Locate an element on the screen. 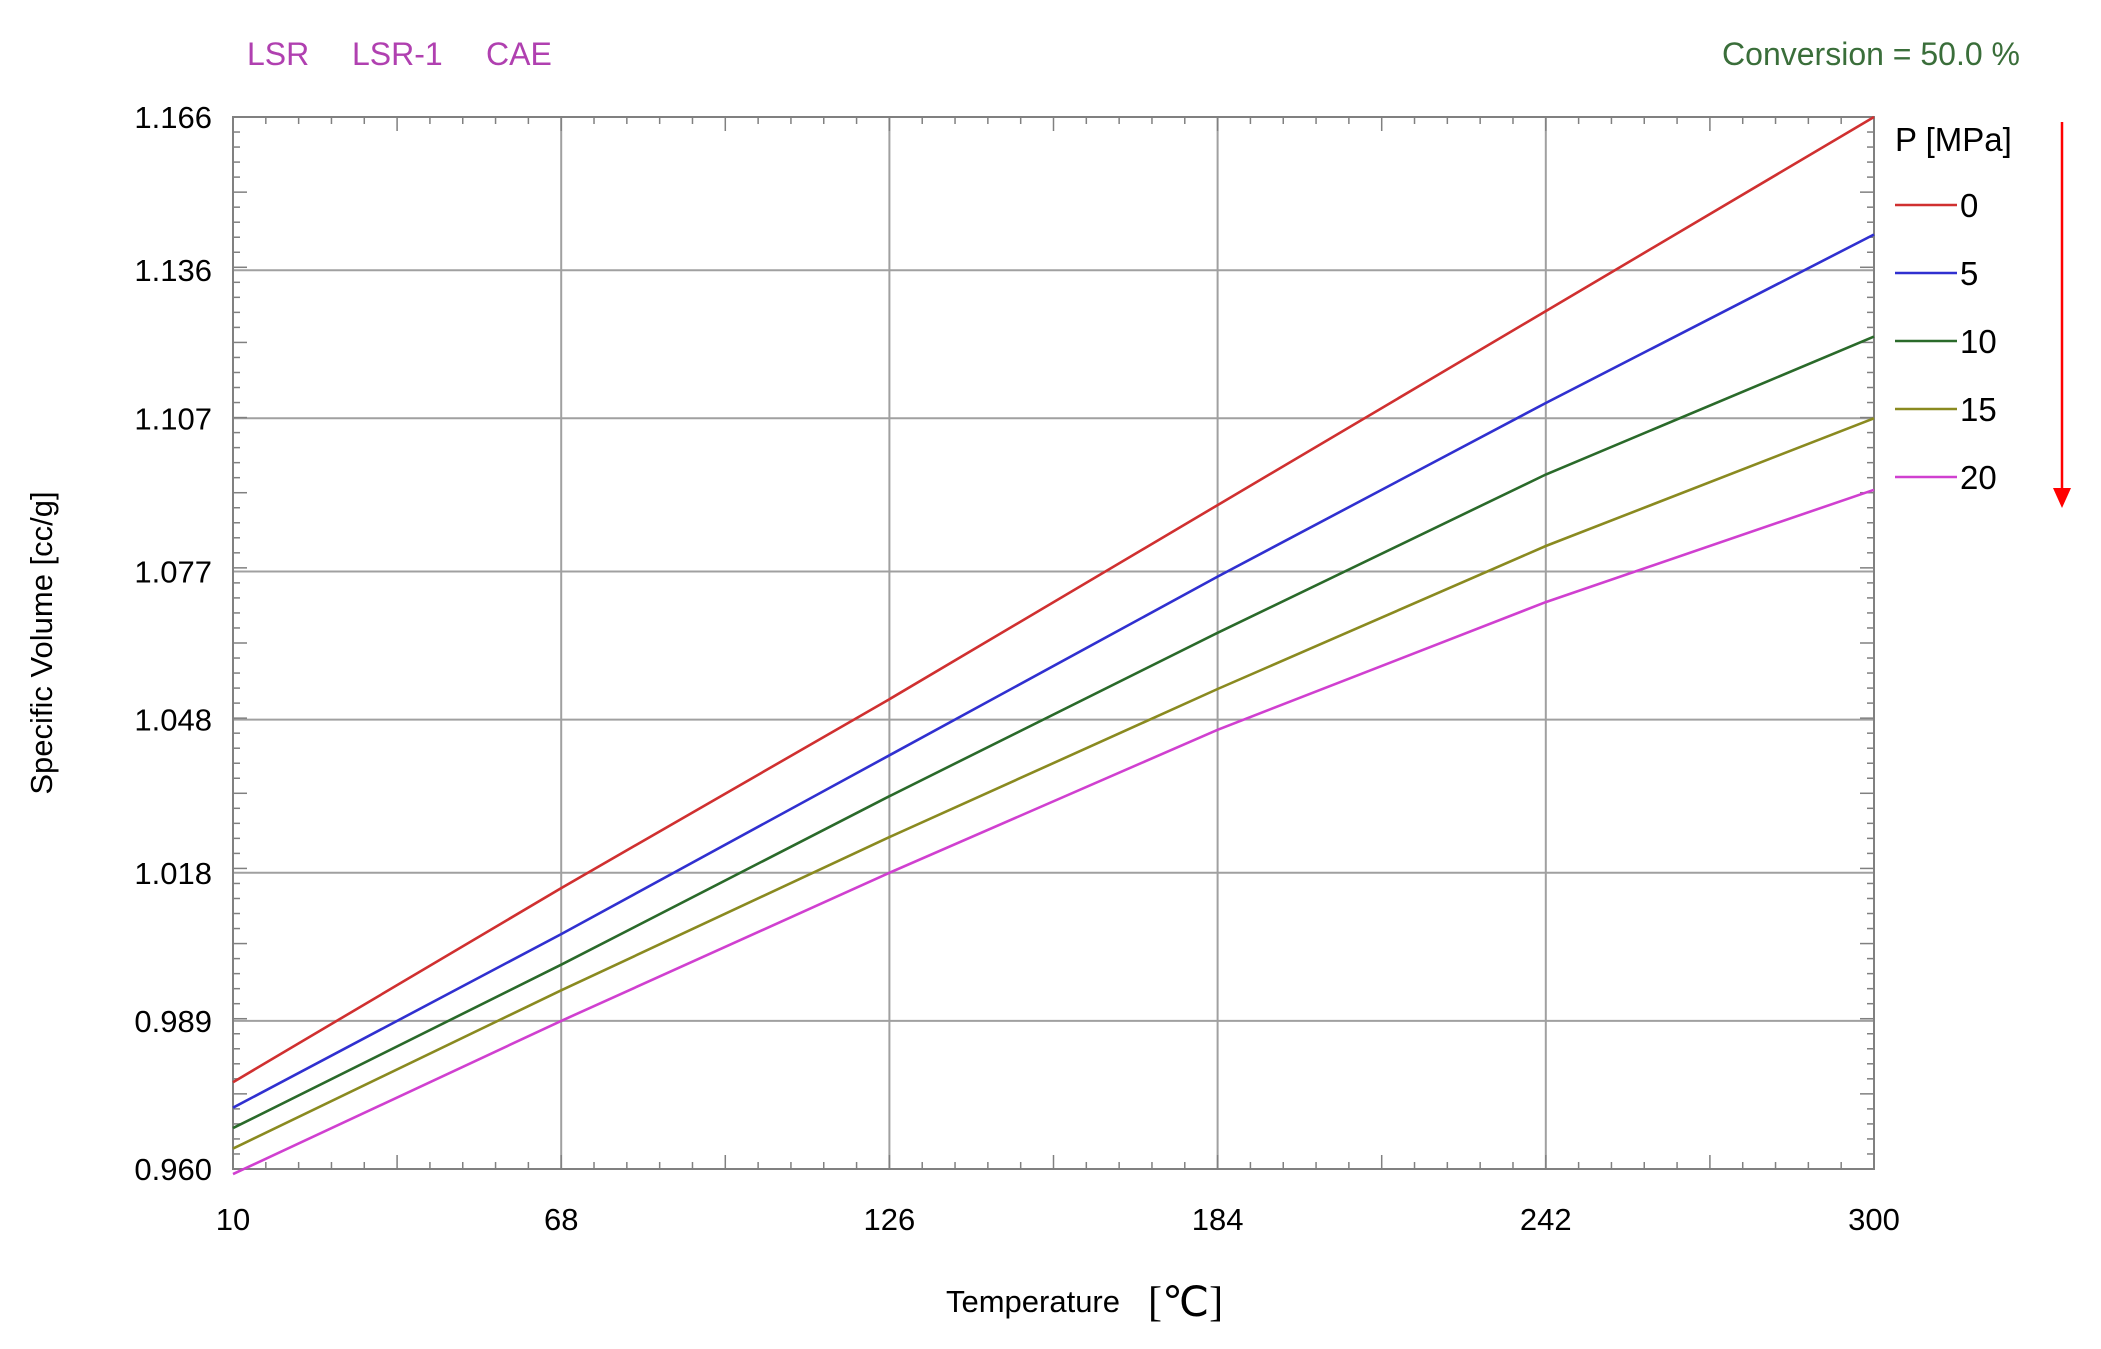 The height and width of the screenshot is (1349, 2101). x-tick-label: 242 is located at coordinates (1546, 1219).